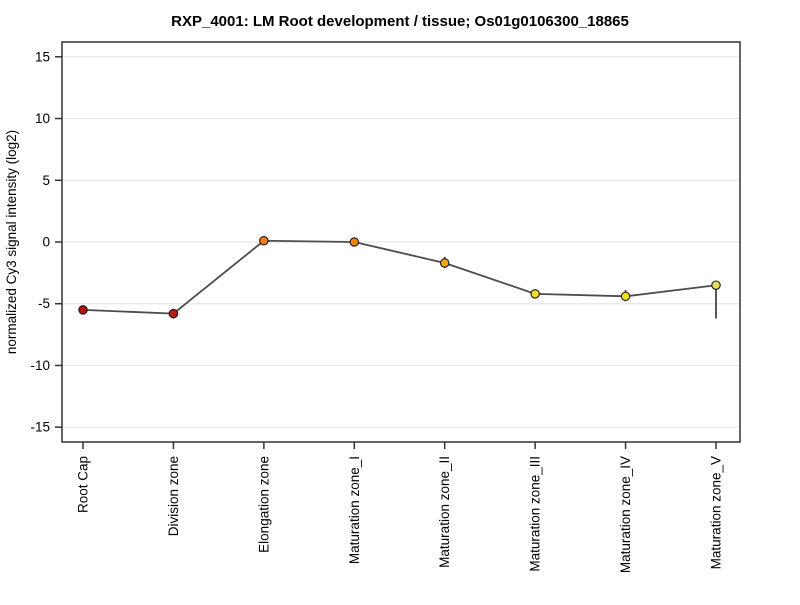  I want to click on x-tick-label: Root Cap, so click(83, 484).